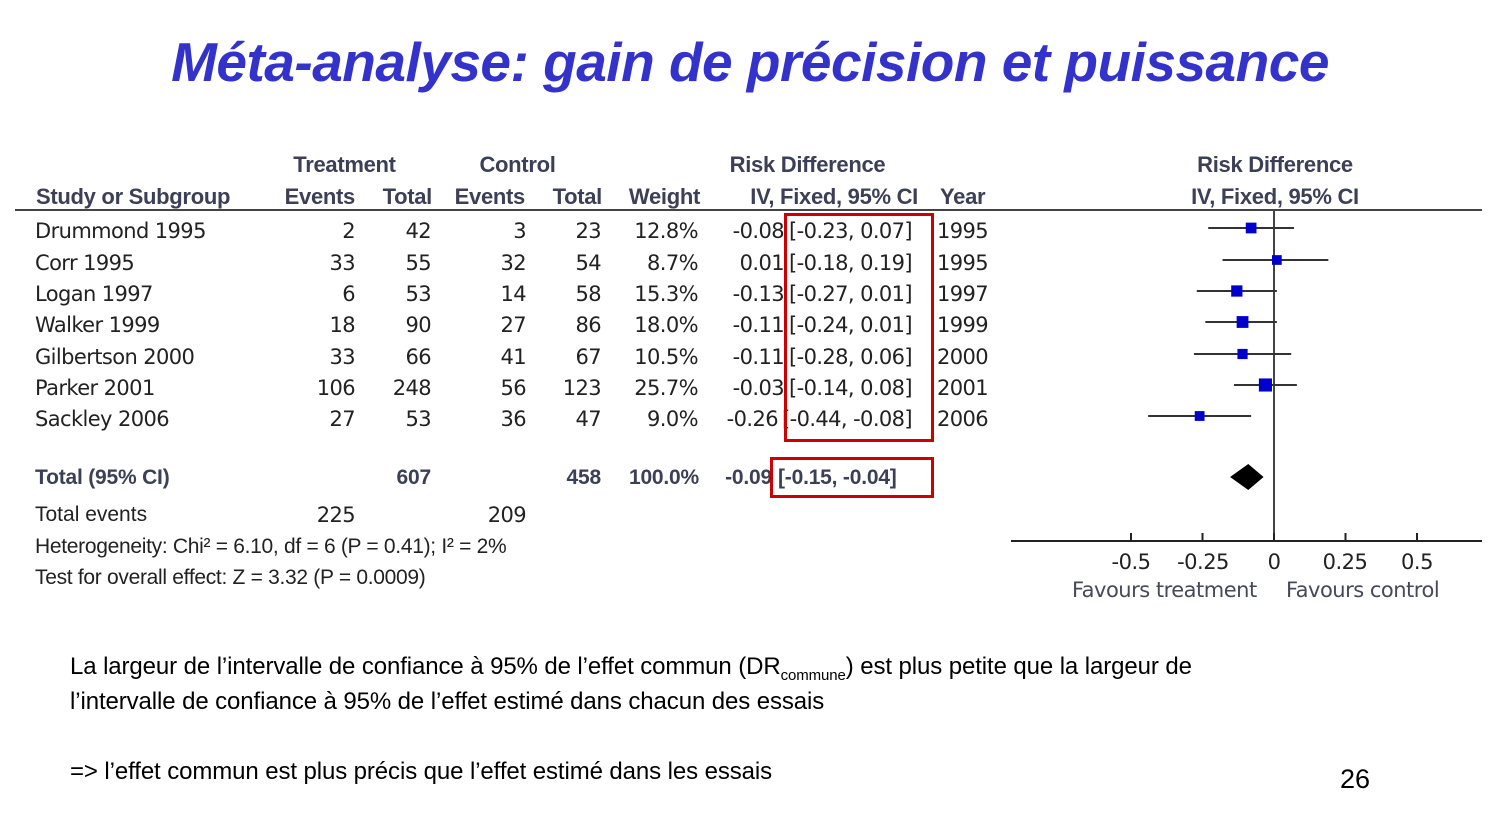 This screenshot has width=1500, height=827. I want to click on control-total: 54, so click(588, 263).